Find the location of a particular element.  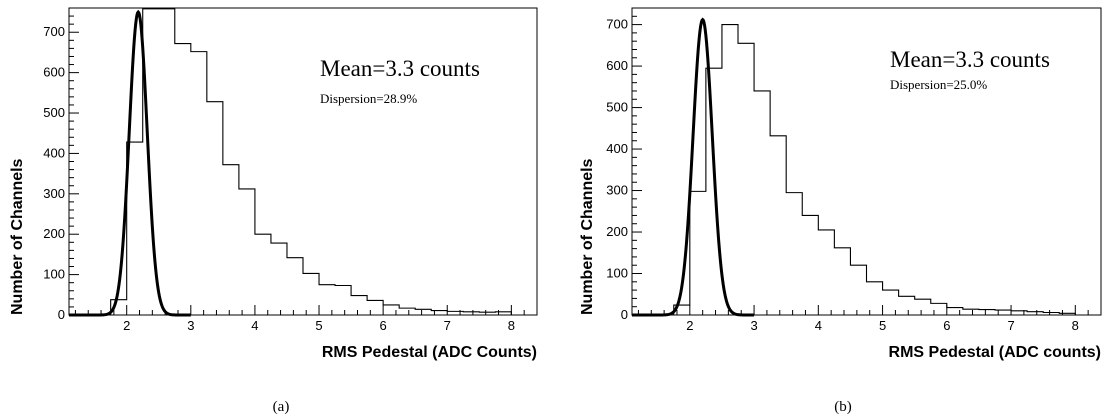

panel-a-x-tick-label: 4 is located at coordinates (254, 325).